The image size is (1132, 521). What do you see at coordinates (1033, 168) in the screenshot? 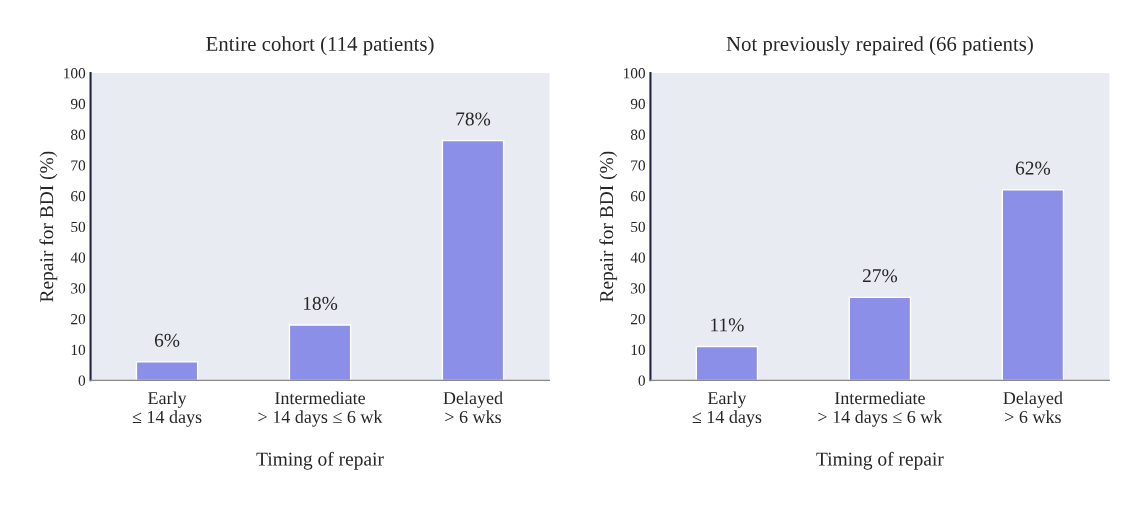
I see `data-label: 62%` at bounding box center [1033, 168].